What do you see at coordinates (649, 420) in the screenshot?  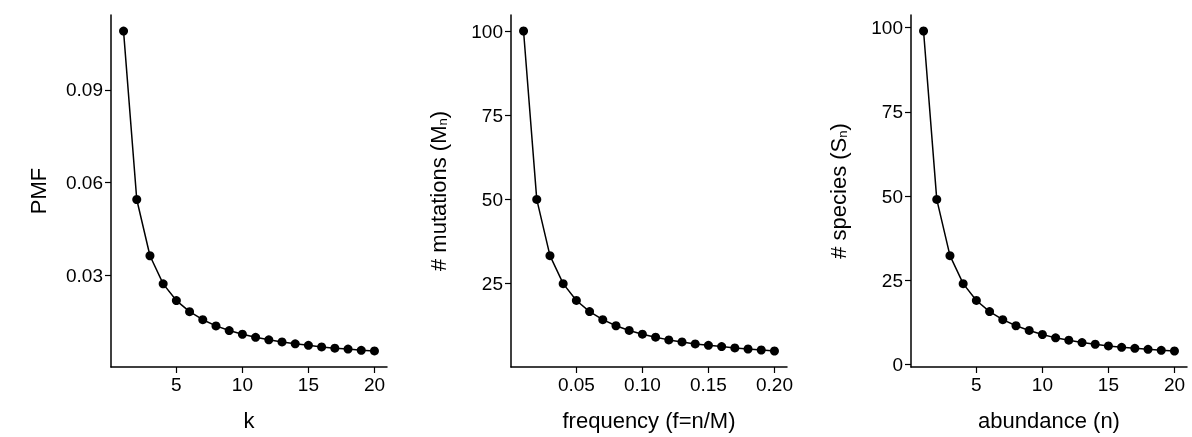 I see `x-axis-title: frequency (f=n/M)` at bounding box center [649, 420].